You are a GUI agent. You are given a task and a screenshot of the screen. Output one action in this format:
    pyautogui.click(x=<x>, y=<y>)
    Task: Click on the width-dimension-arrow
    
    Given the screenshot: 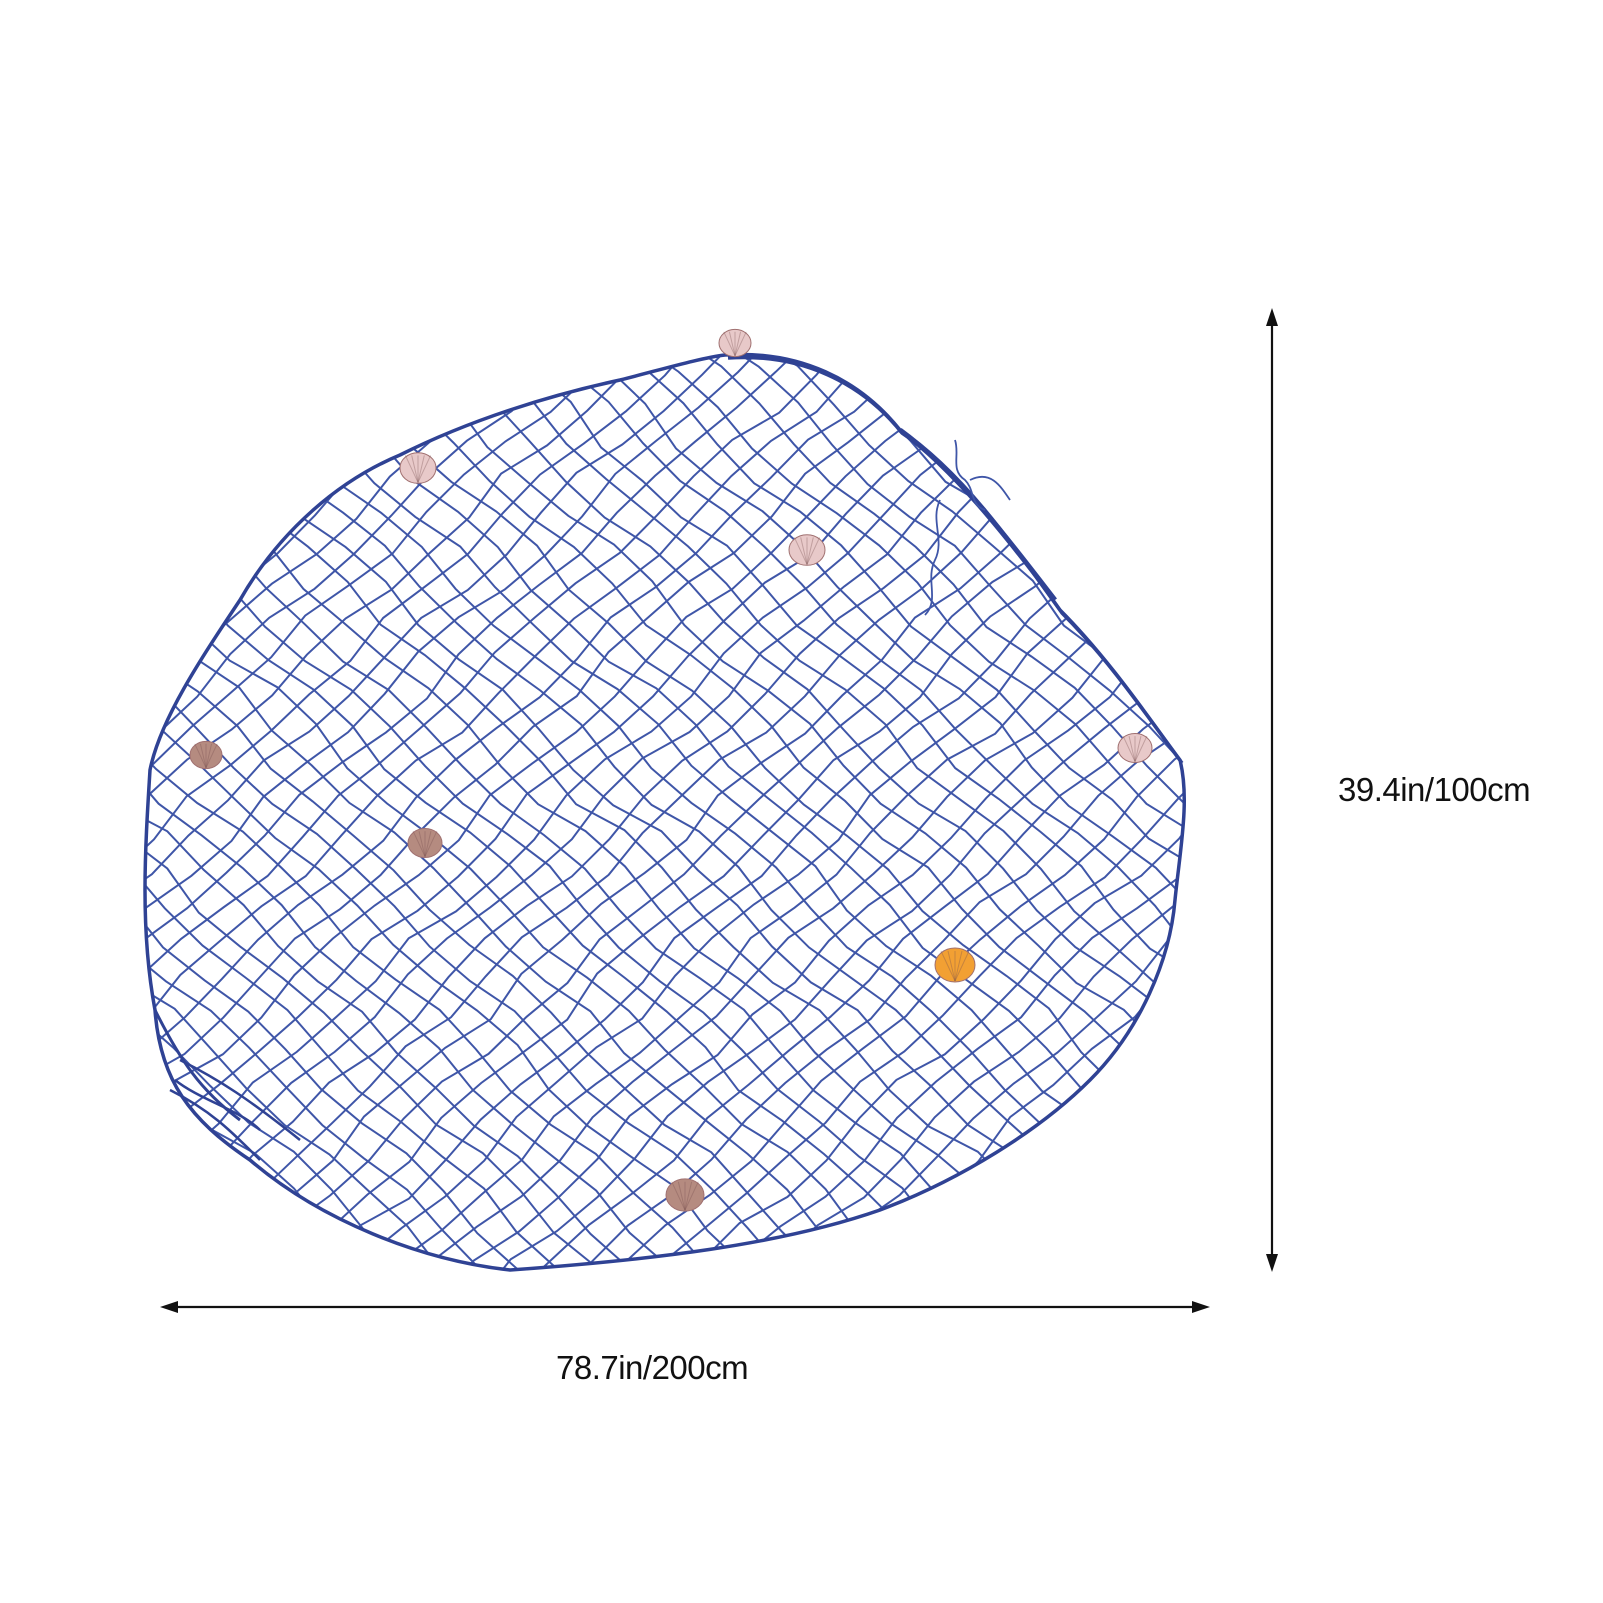 What is the action you would take?
    pyautogui.click(x=685, y=1307)
    